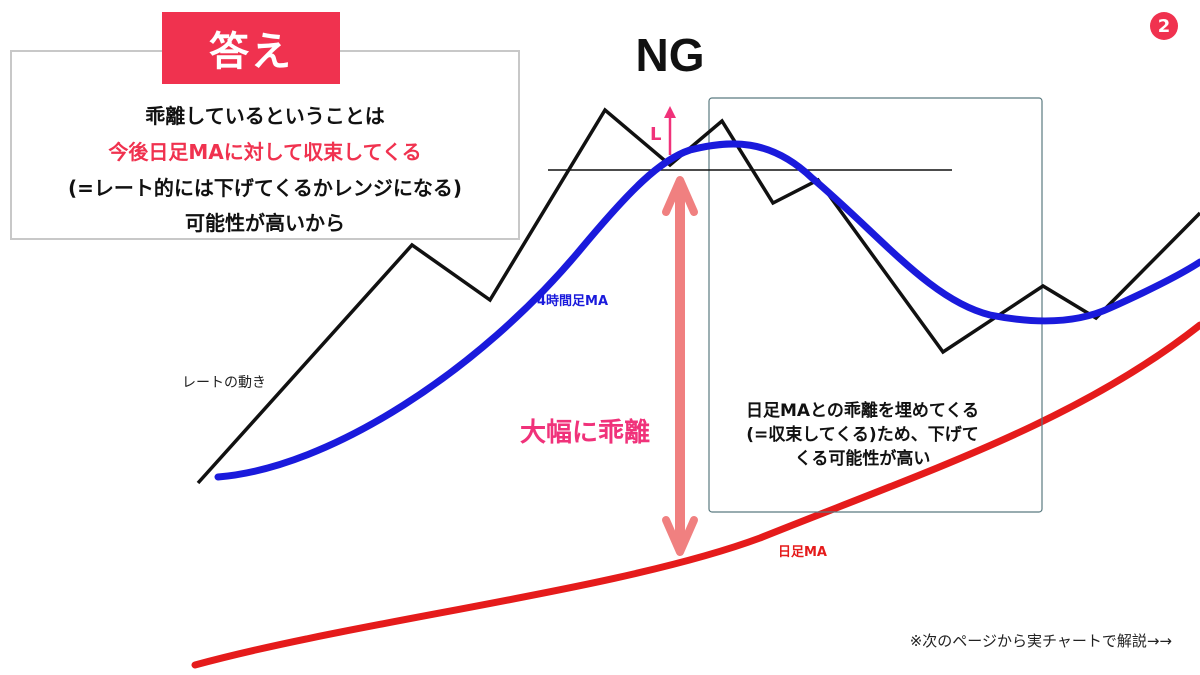  I want to click on l-marker-label: L, so click(656, 134).